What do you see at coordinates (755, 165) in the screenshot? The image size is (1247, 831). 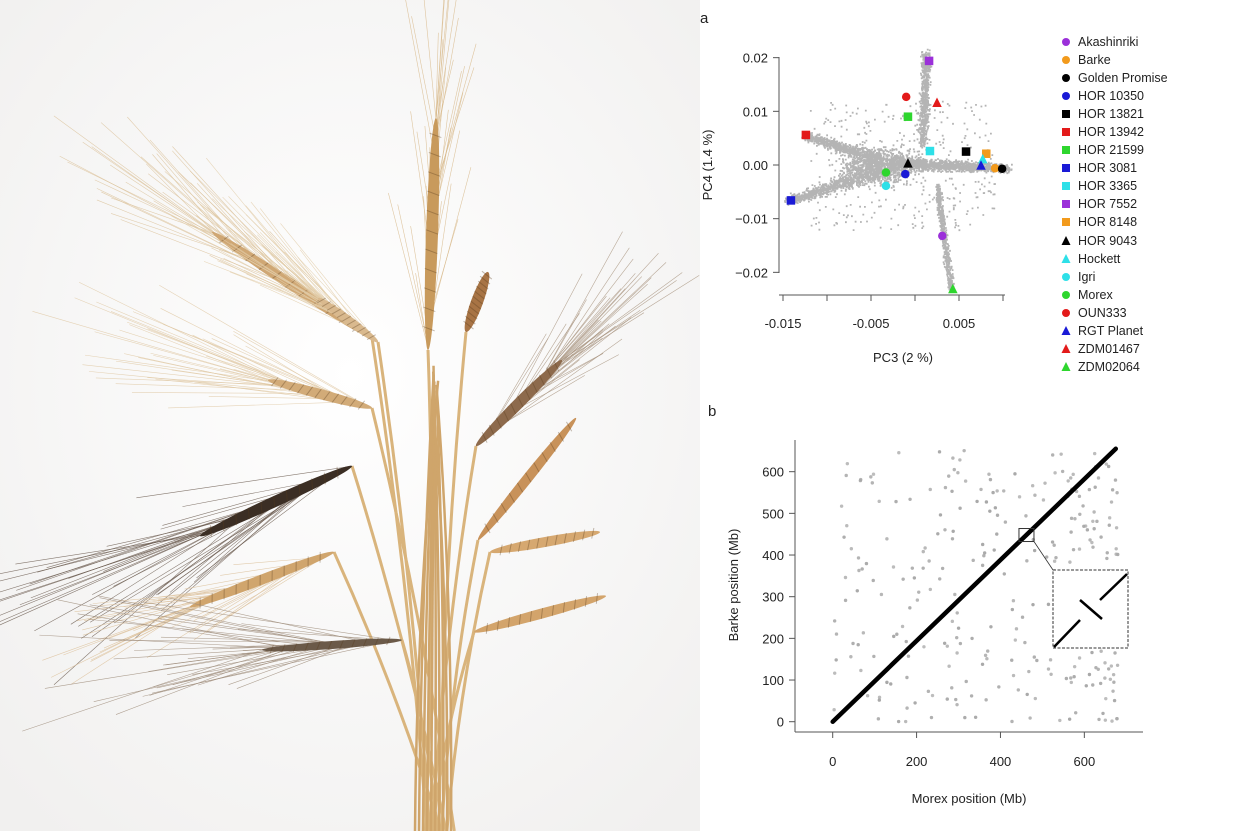 I see `y-tick-label: 0.00` at bounding box center [755, 165].